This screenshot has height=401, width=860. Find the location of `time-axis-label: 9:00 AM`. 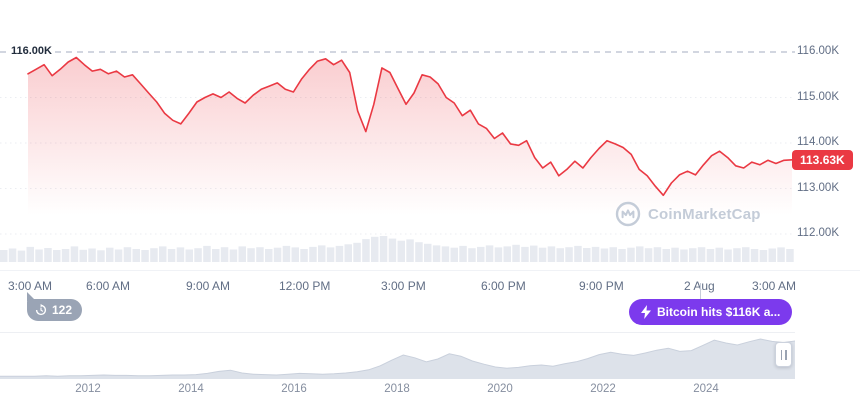

time-axis-label: 9:00 AM is located at coordinates (208, 286).